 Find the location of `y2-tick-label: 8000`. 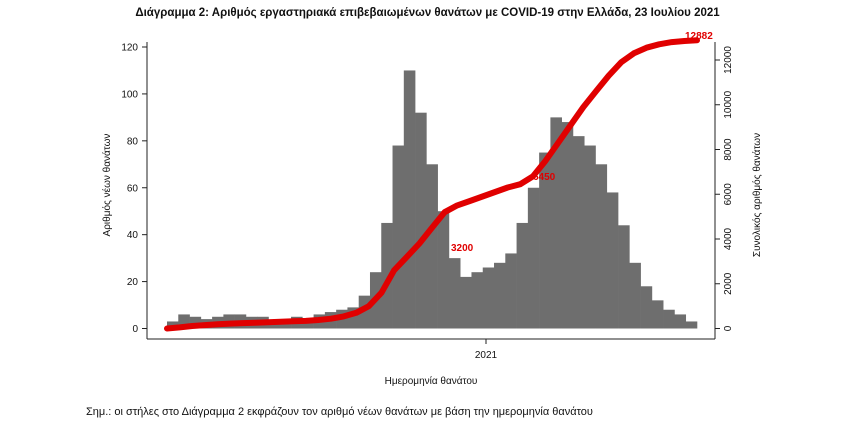

y2-tick-label: 8000 is located at coordinates (728, 149).